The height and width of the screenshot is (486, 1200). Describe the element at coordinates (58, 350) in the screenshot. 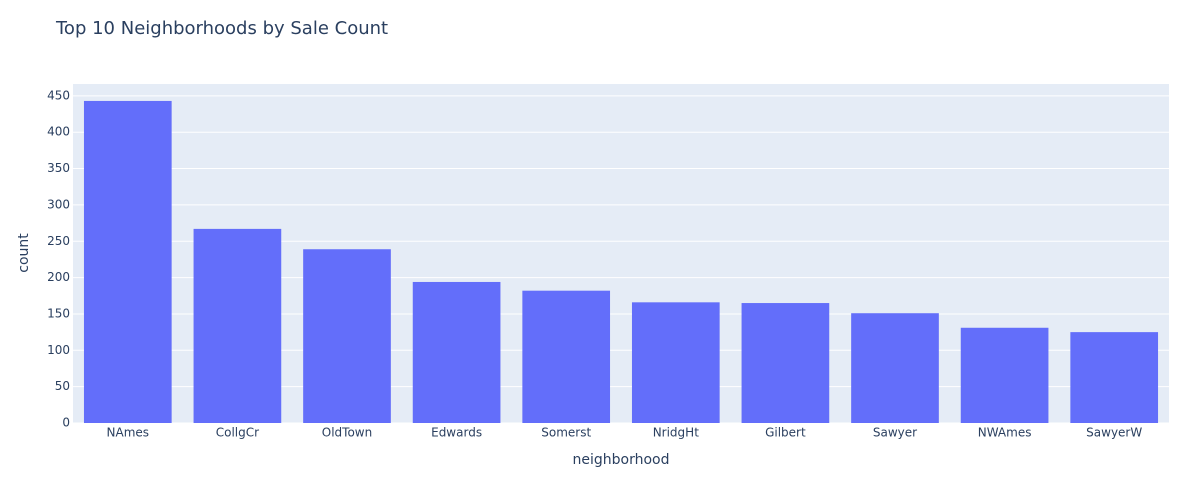

I see `y-tick-label: 100` at that location.